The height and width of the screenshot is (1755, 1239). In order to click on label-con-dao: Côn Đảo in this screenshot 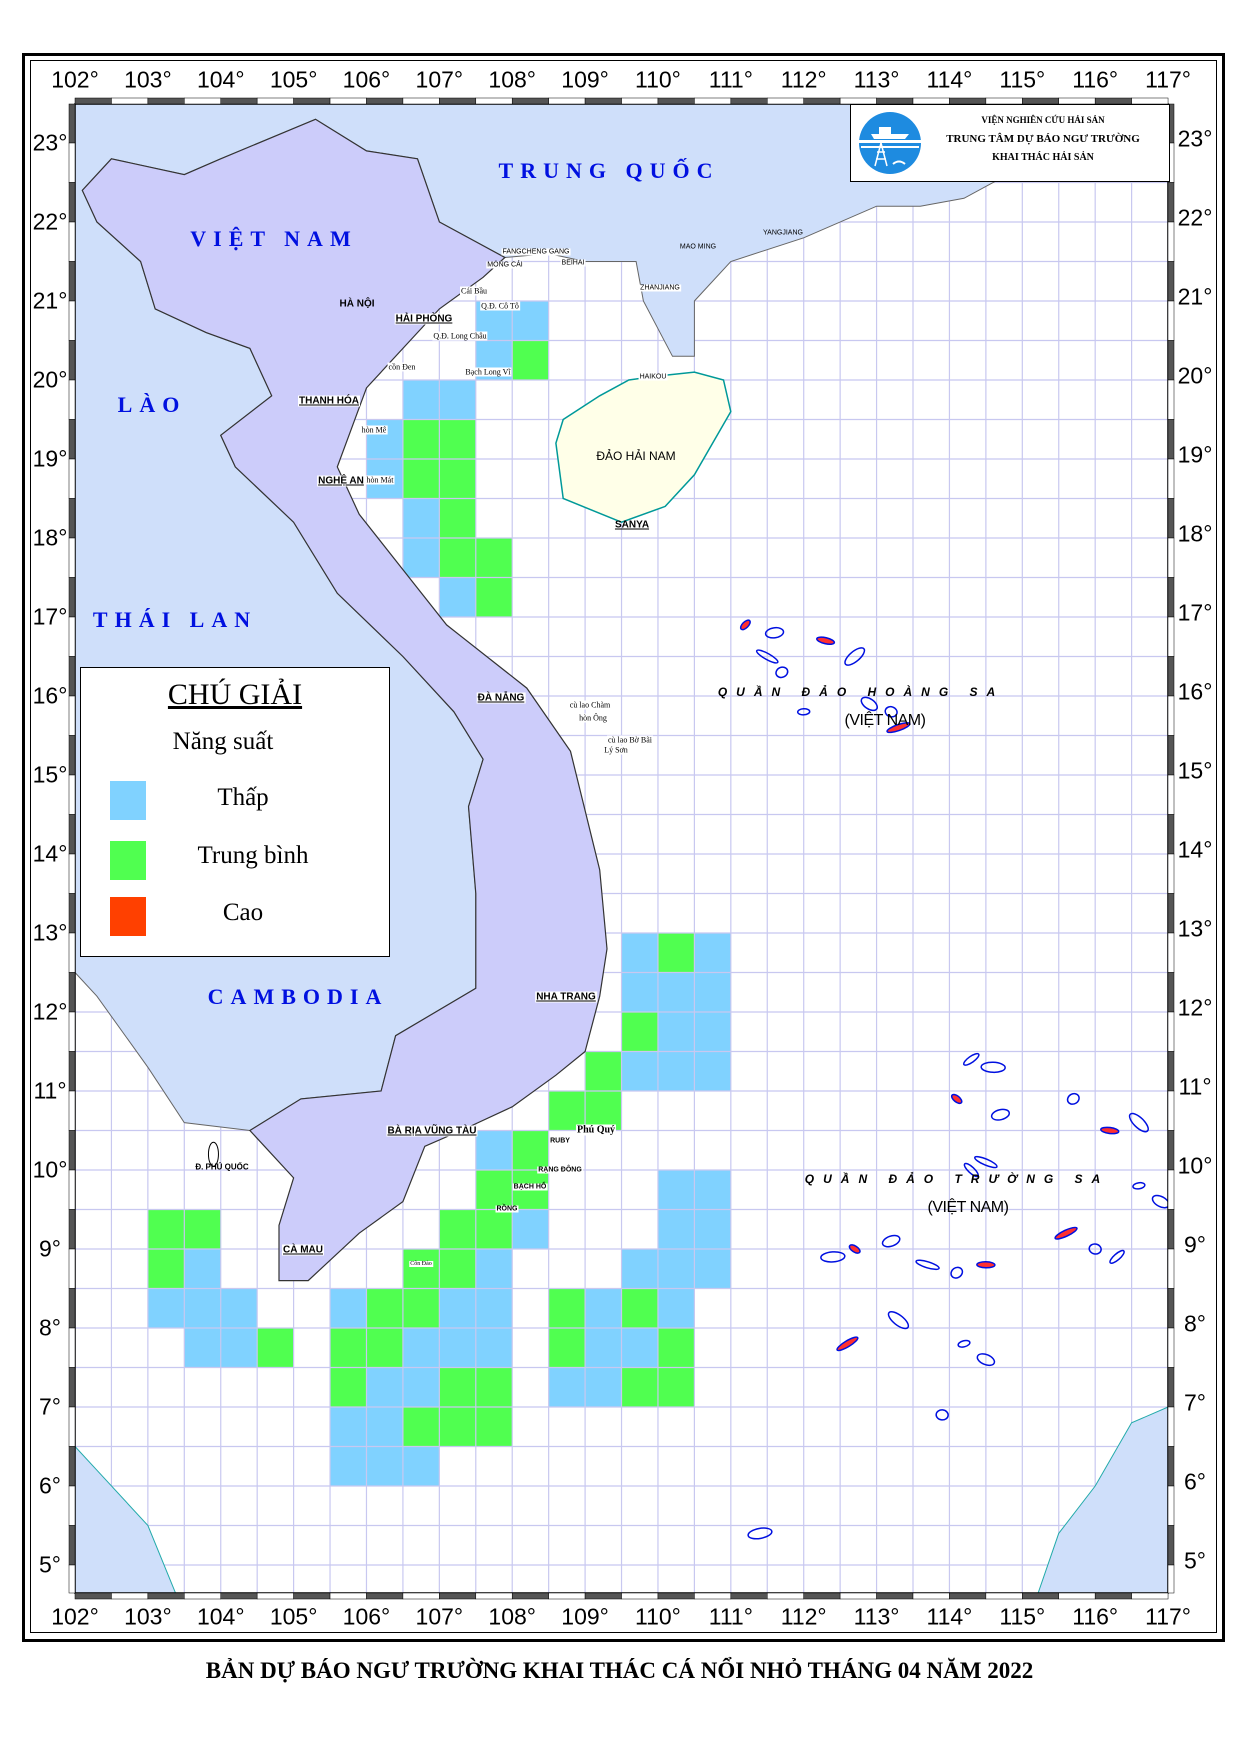, I will do `click(421, 1264)`.